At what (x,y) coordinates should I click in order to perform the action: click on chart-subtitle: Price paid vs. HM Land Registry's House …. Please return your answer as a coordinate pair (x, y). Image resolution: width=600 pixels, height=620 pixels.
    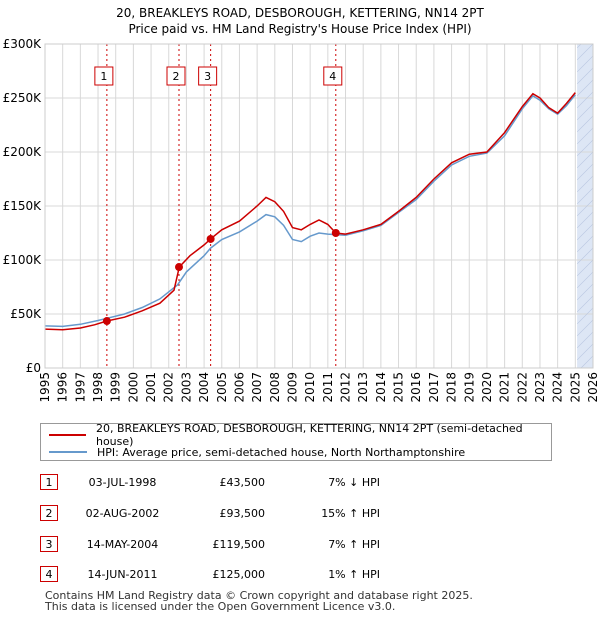
    Looking at the image, I should click on (300, 29).